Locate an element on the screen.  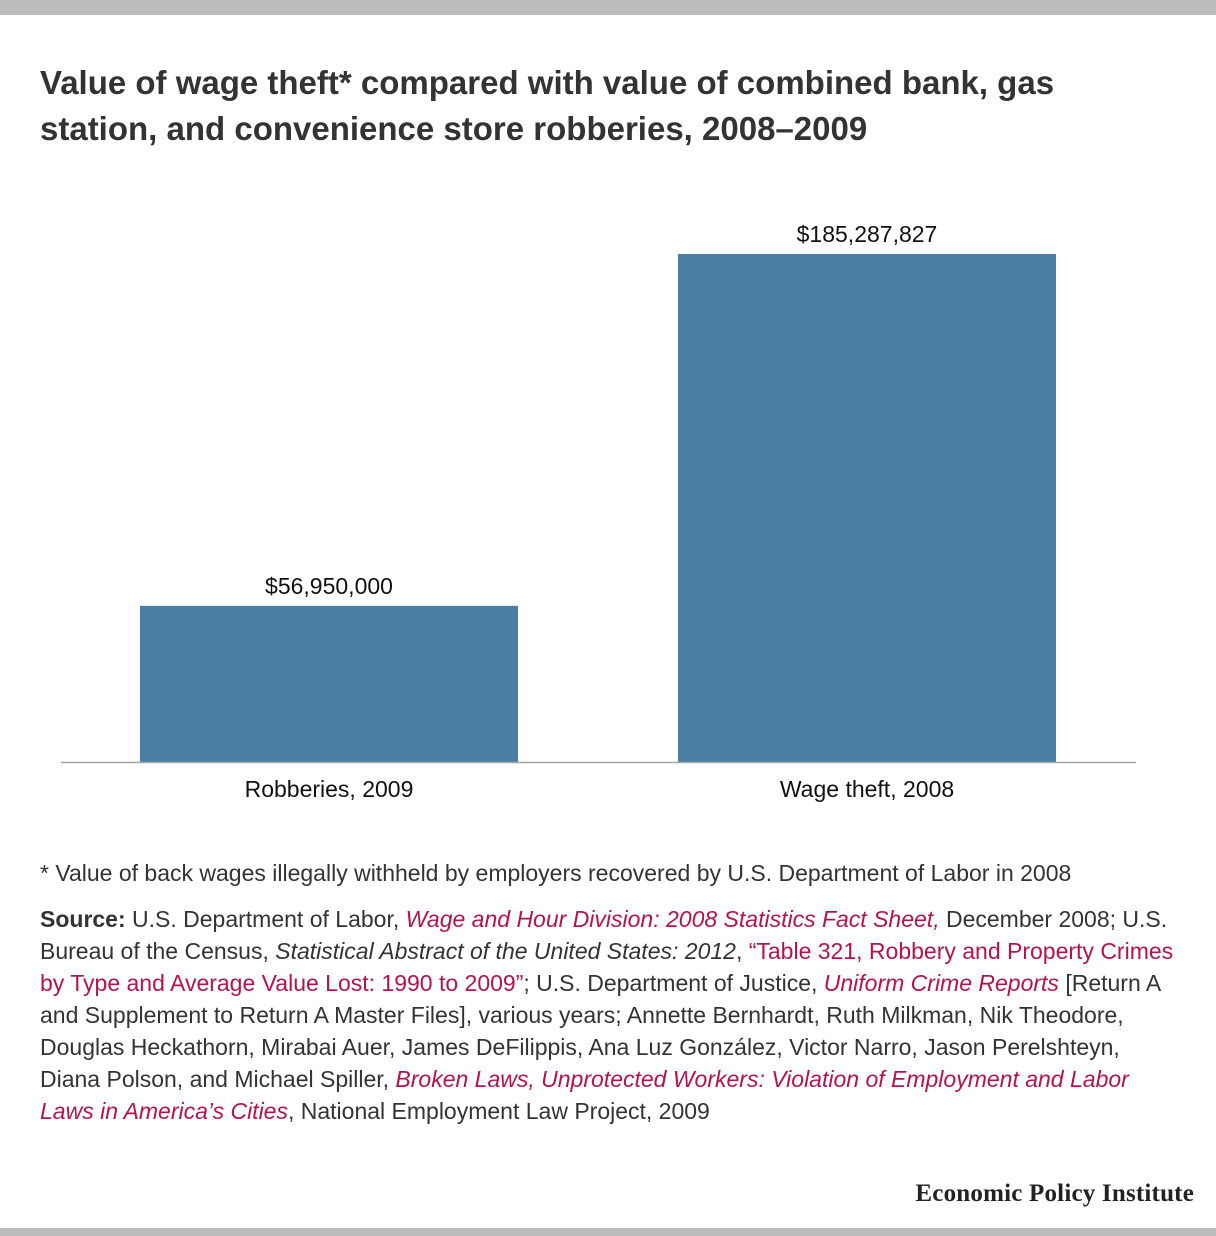
epi-logo: Economic Policy Institute is located at coordinates (1054, 1193).